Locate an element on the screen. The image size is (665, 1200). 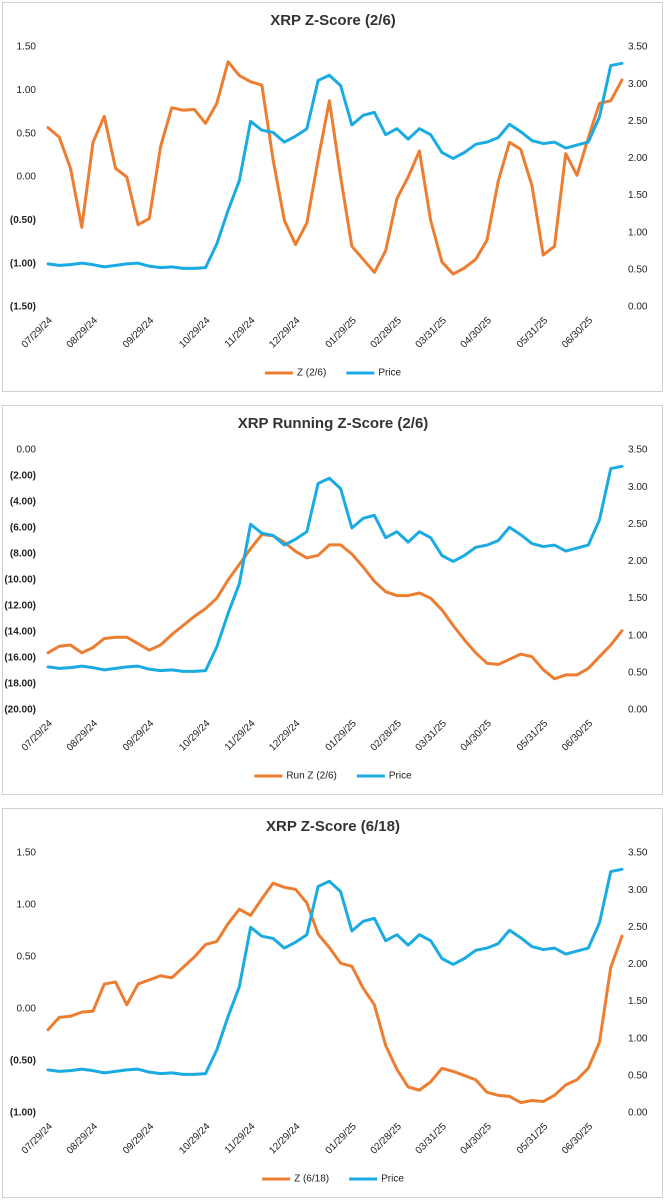
legend: Run Z (2/6) Price is located at coordinates (333, 776).